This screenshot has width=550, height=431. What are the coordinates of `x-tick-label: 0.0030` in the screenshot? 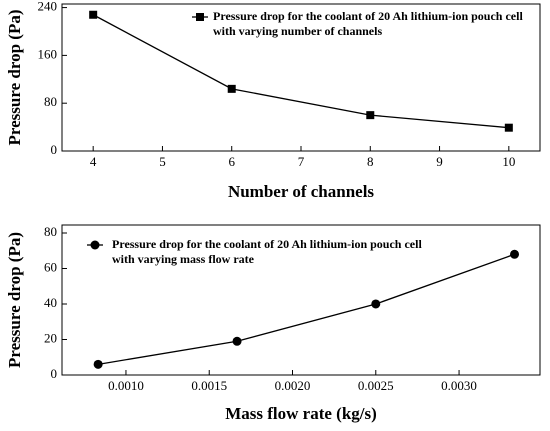 It's located at (459, 385).